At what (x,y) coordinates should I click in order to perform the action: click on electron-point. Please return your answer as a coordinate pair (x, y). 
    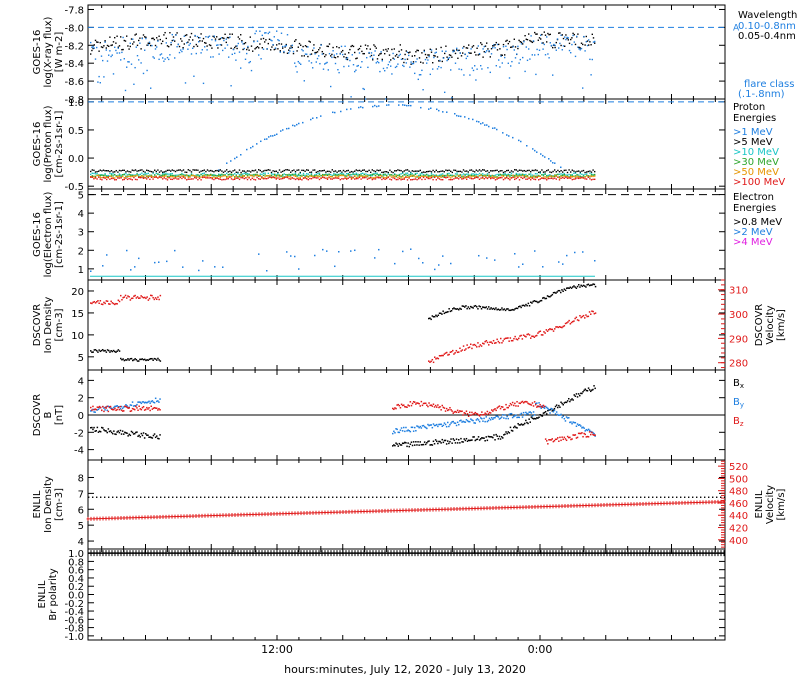
    Looking at the image, I should click on (355, 250).